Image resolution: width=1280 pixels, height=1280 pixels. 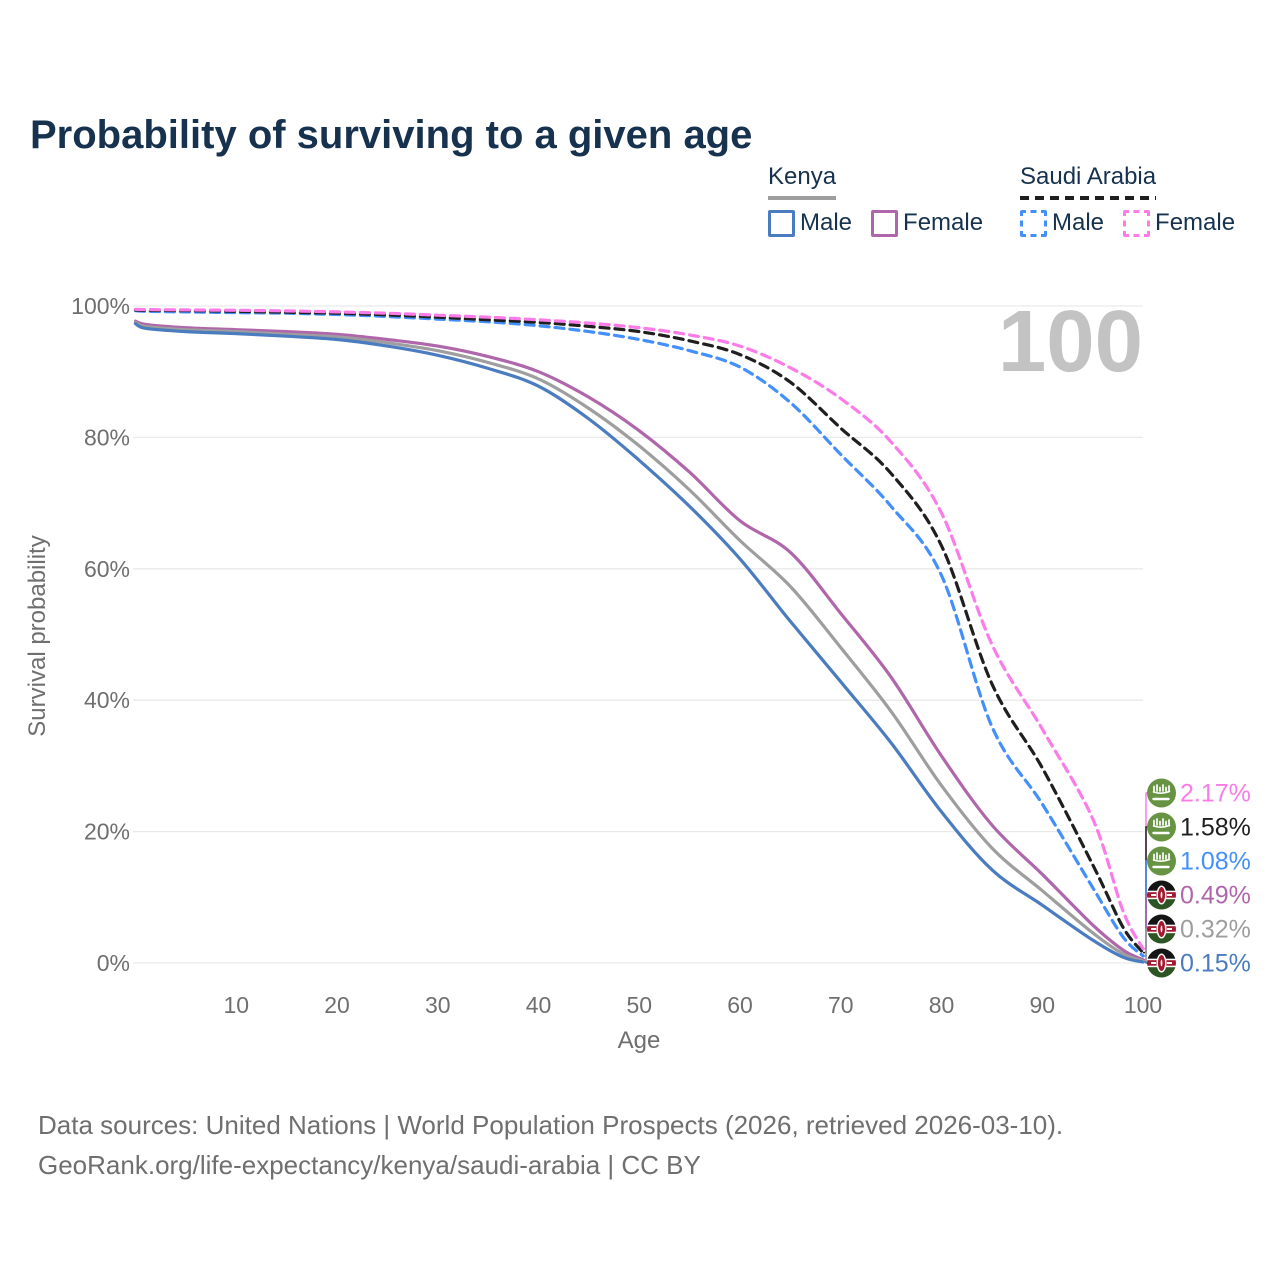 I want to click on y-tick-label: 20%, so click(x=107, y=832).